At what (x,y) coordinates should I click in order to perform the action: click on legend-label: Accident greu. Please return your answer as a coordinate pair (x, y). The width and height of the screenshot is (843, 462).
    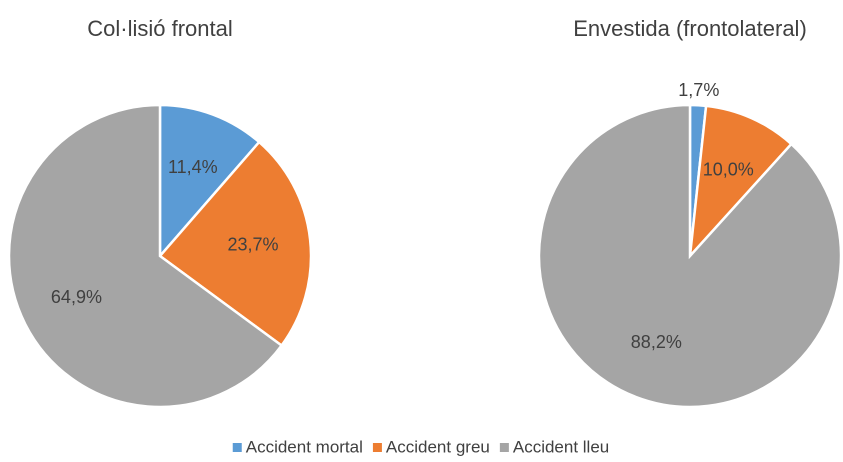
    Looking at the image, I should click on (438, 446).